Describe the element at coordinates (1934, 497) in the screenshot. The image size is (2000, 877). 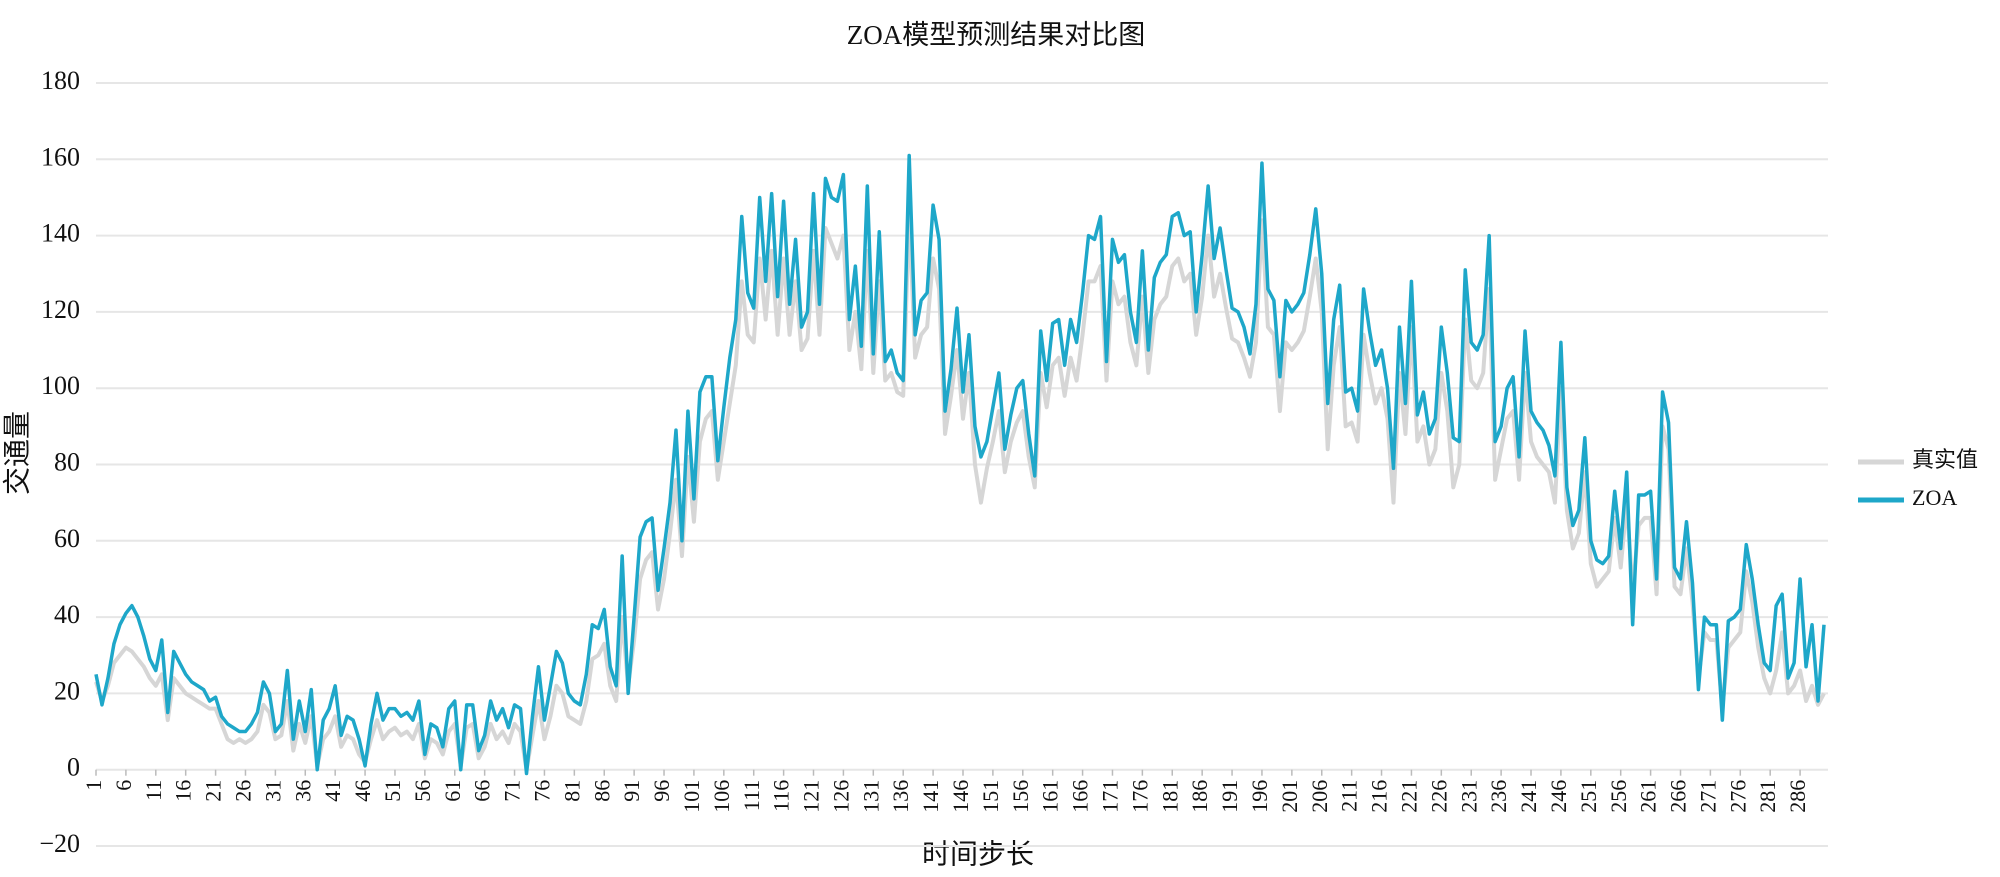
I see `legend-label: ZOA` at that location.